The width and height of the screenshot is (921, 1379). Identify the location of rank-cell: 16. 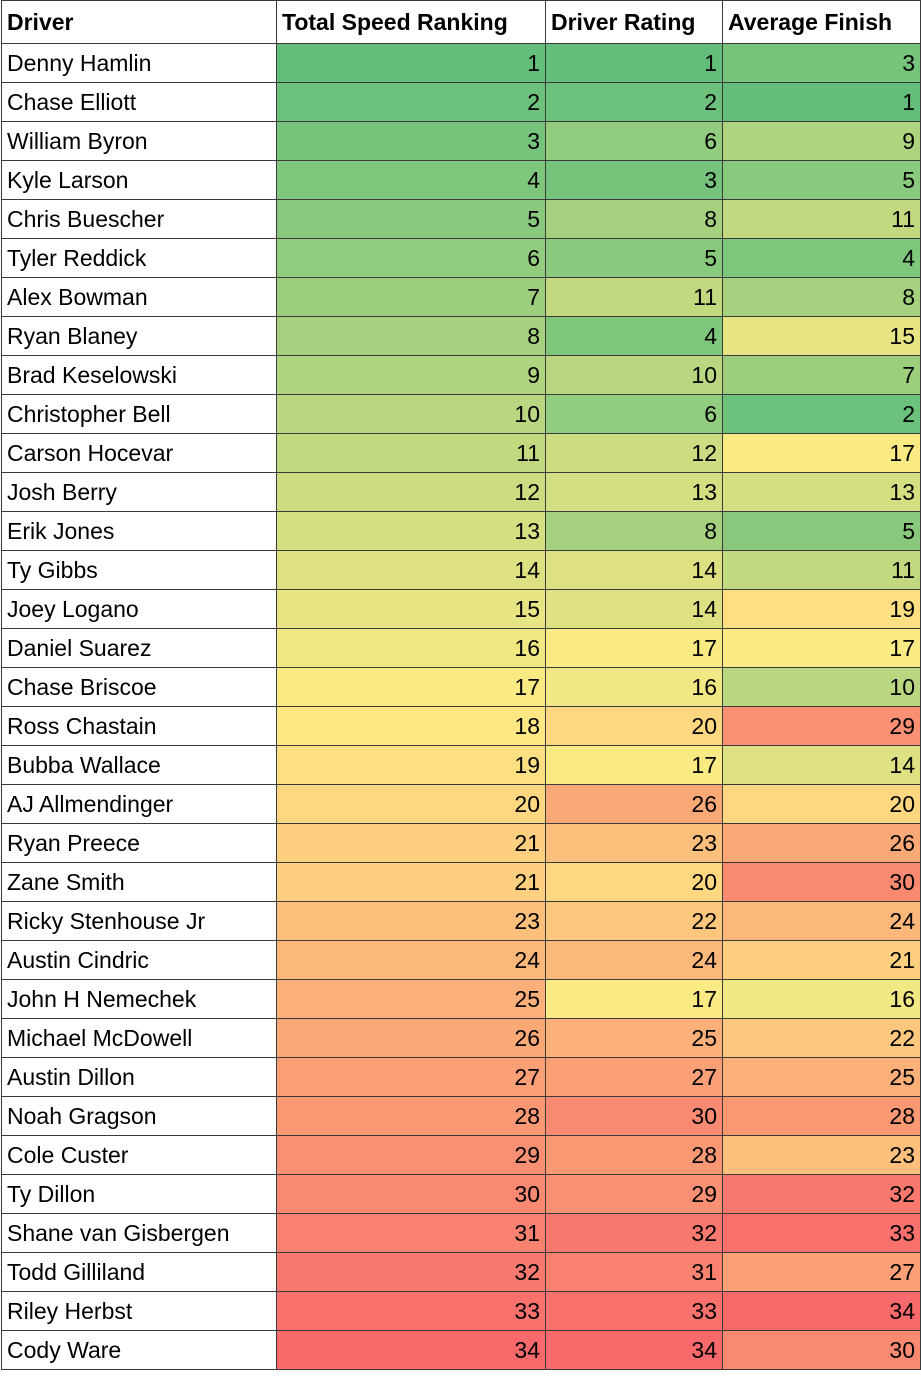
(821, 999).